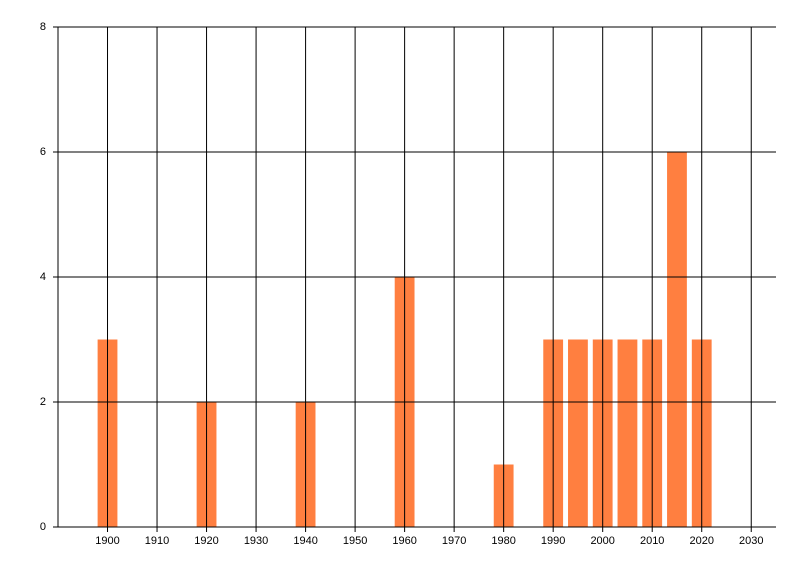  What do you see at coordinates (602, 541) in the screenshot?
I see `x-tick-label: 2000` at bounding box center [602, 541].